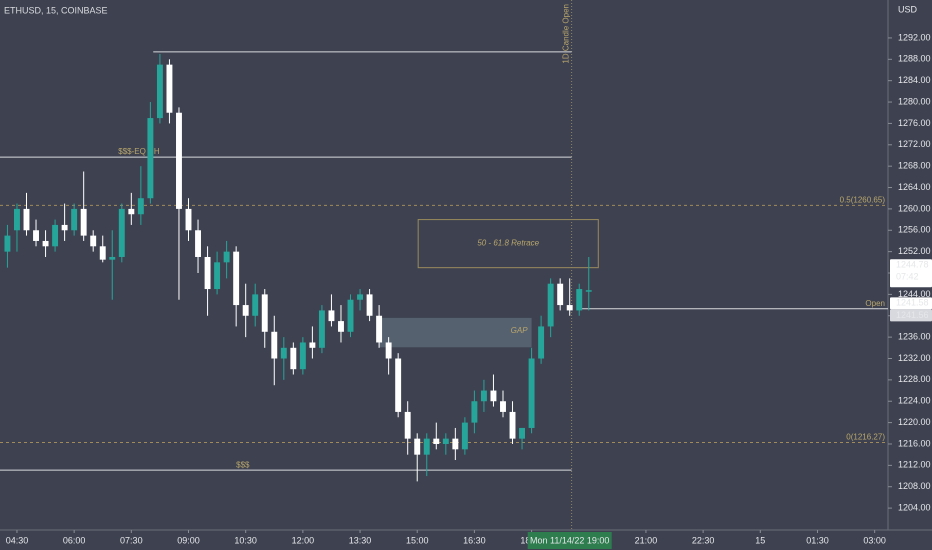  What do you see at coordinates (912, 265) in the screenshot?
I see `price-tag-label: 1244.78` at bounding box center [912, 265].